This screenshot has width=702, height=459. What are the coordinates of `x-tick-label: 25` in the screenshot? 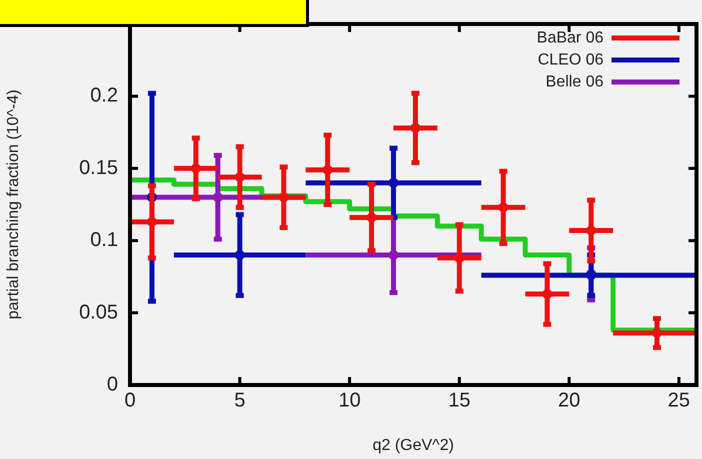 It's located at (679, 401).